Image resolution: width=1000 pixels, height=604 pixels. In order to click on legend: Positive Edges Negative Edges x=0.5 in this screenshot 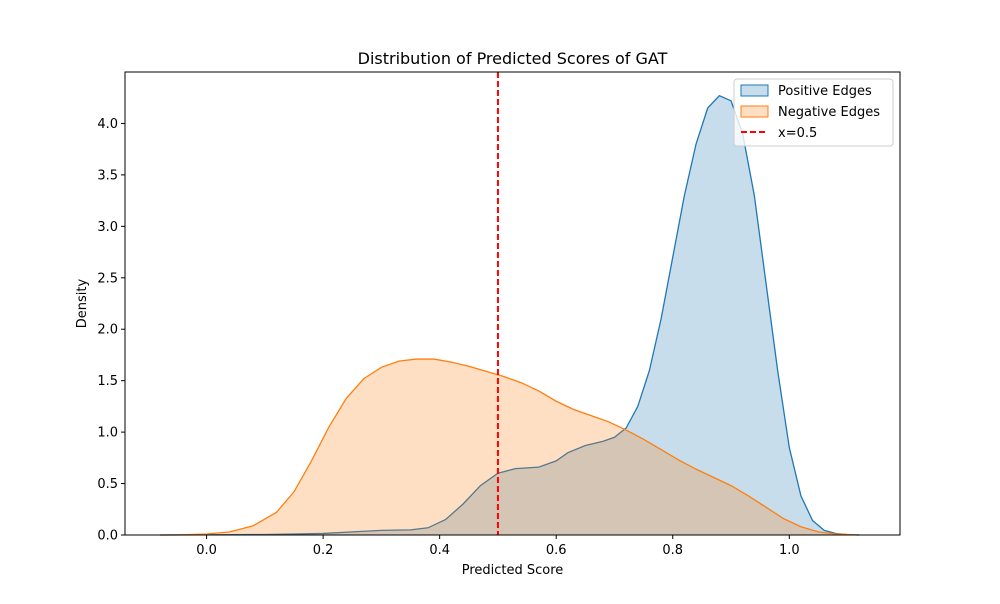, I will do `click(813, 112)`.